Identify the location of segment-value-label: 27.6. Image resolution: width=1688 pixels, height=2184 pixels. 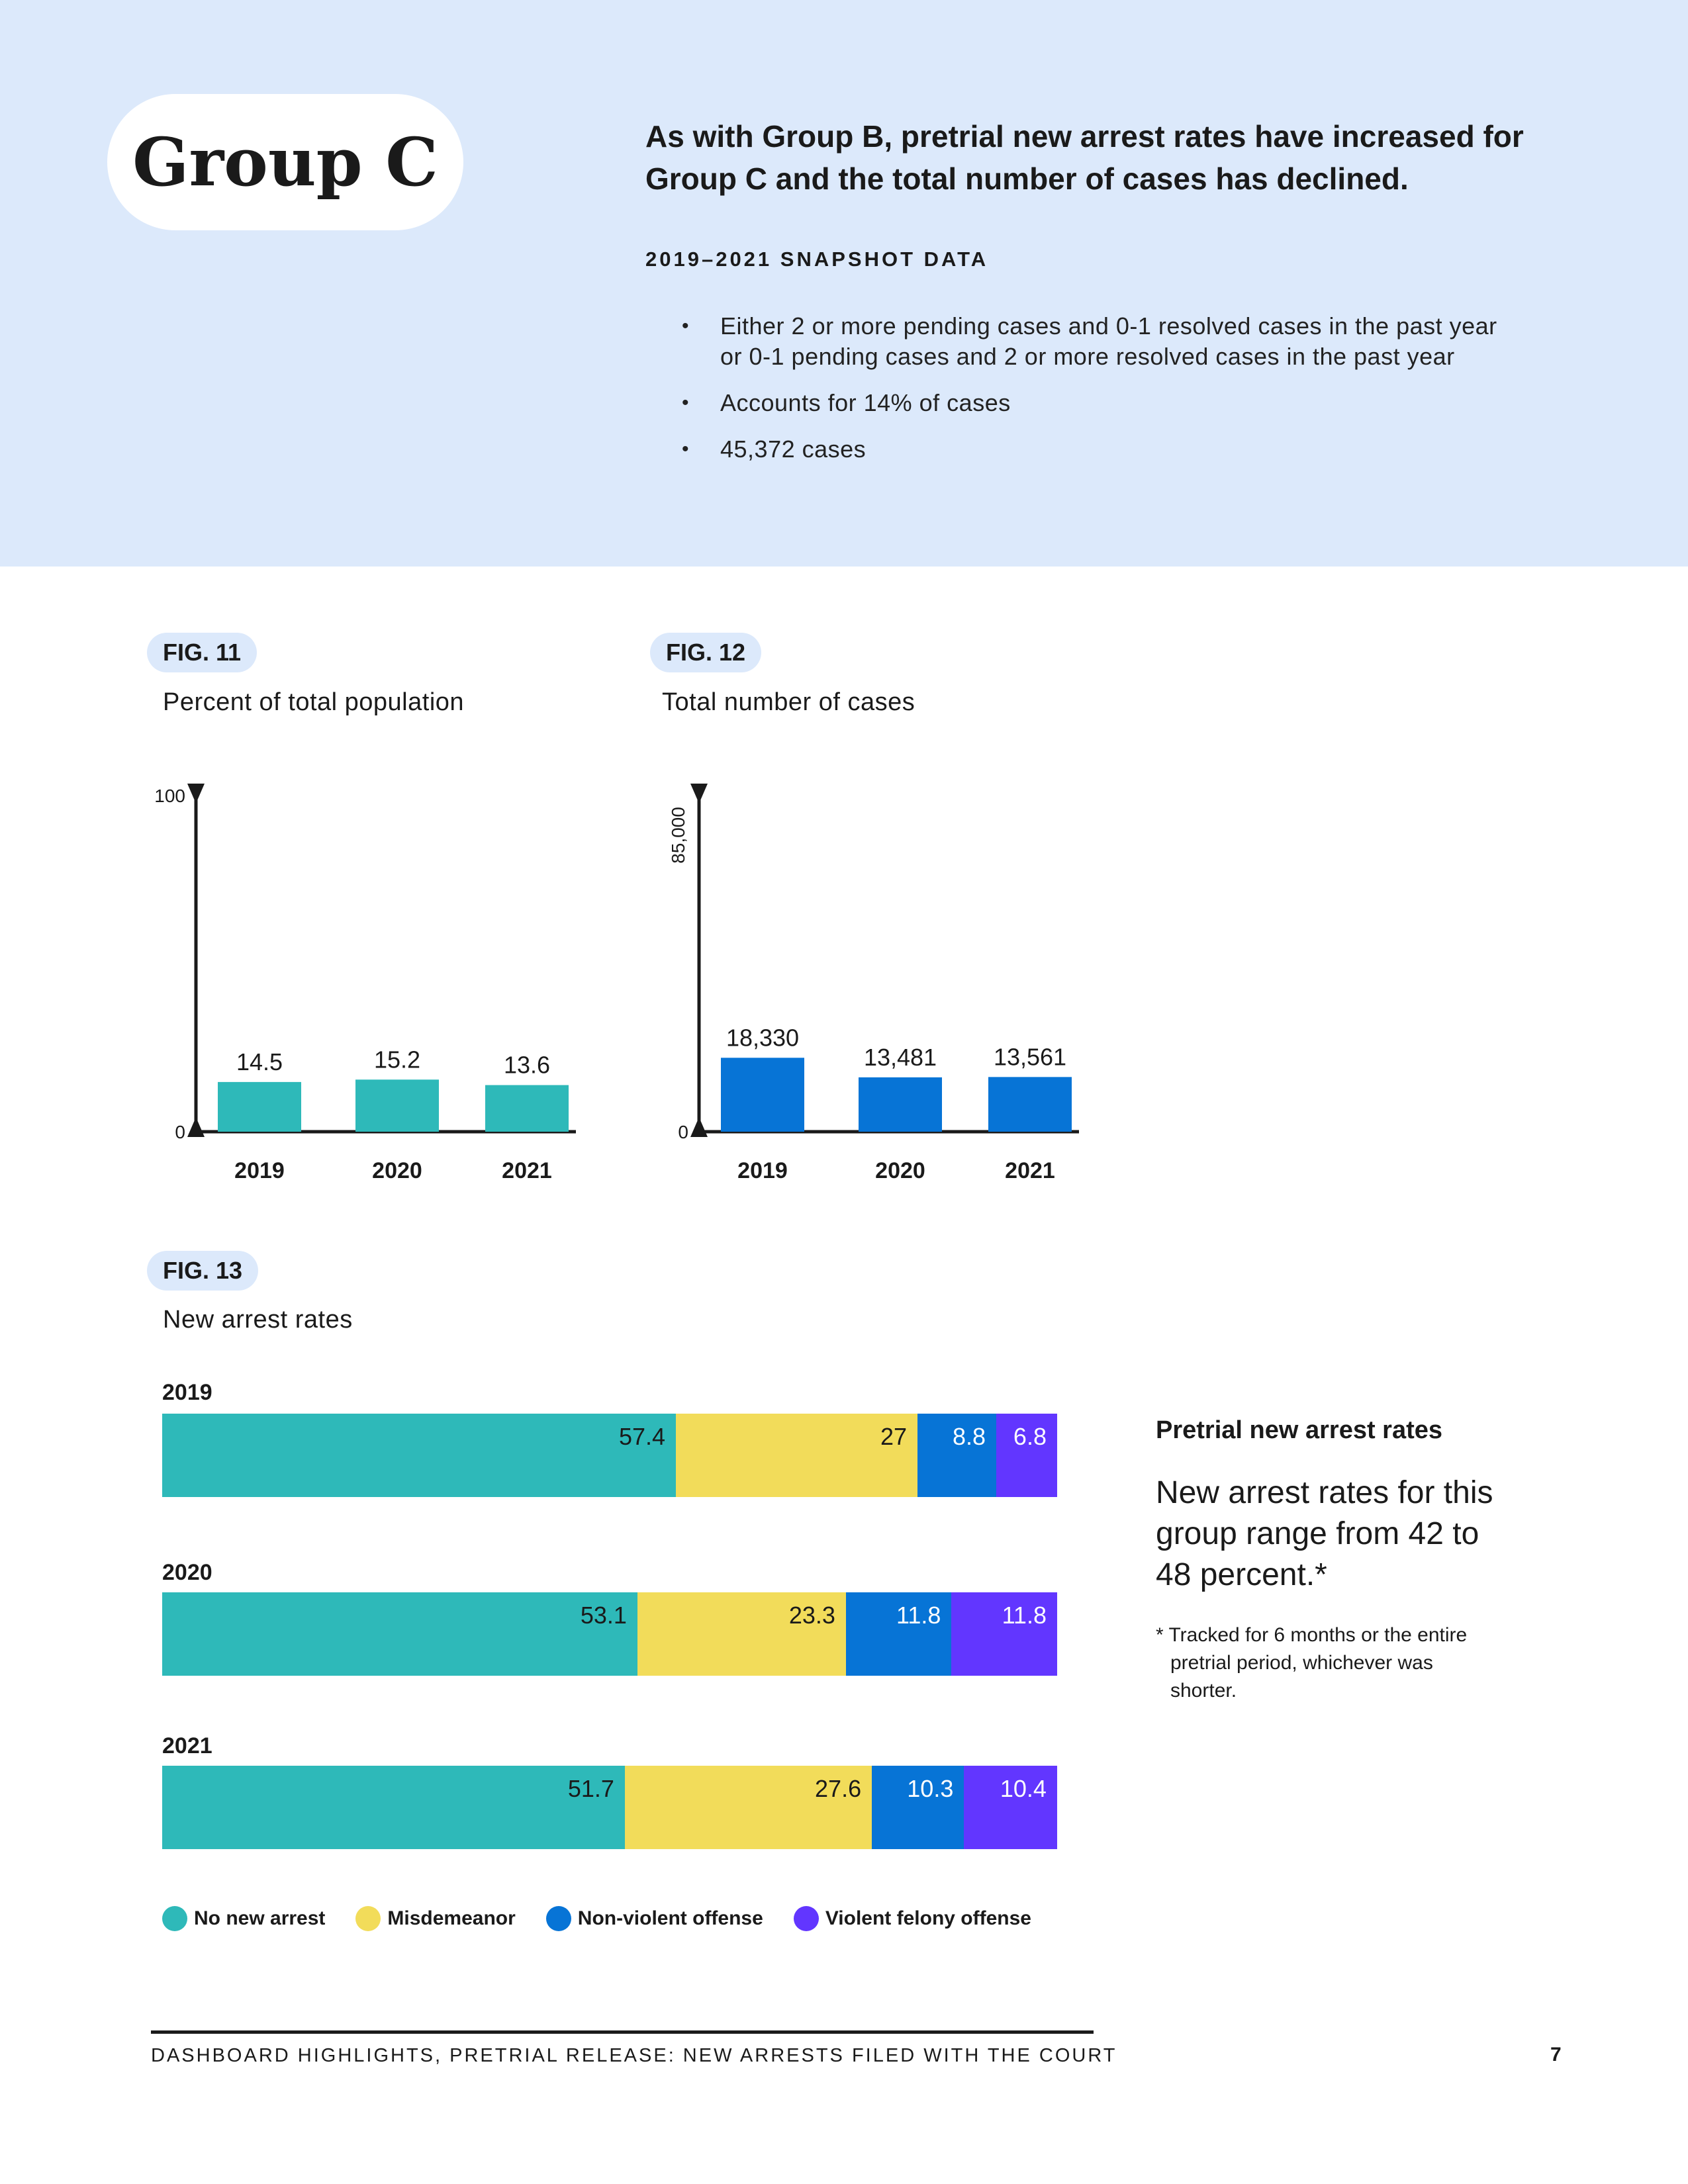
(838, 1789).